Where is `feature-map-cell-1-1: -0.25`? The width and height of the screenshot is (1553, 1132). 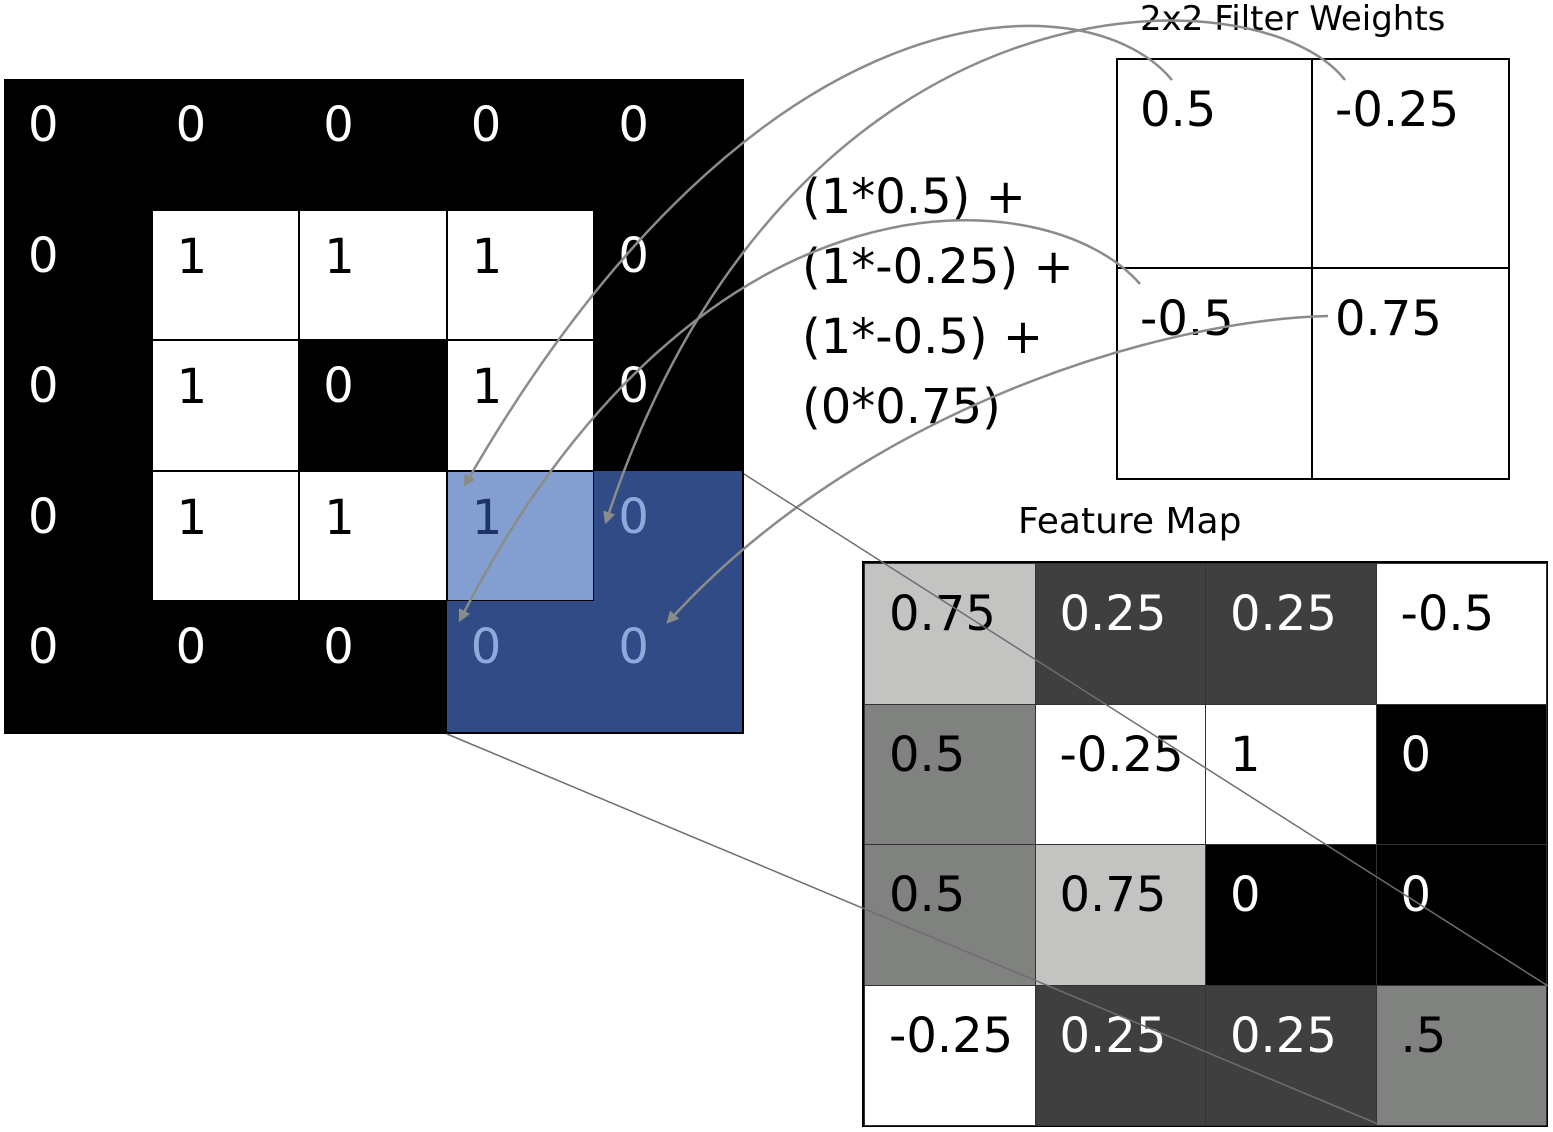 feature-map-cell-1-1: -0.25 is located at coordinates (1120, 774).